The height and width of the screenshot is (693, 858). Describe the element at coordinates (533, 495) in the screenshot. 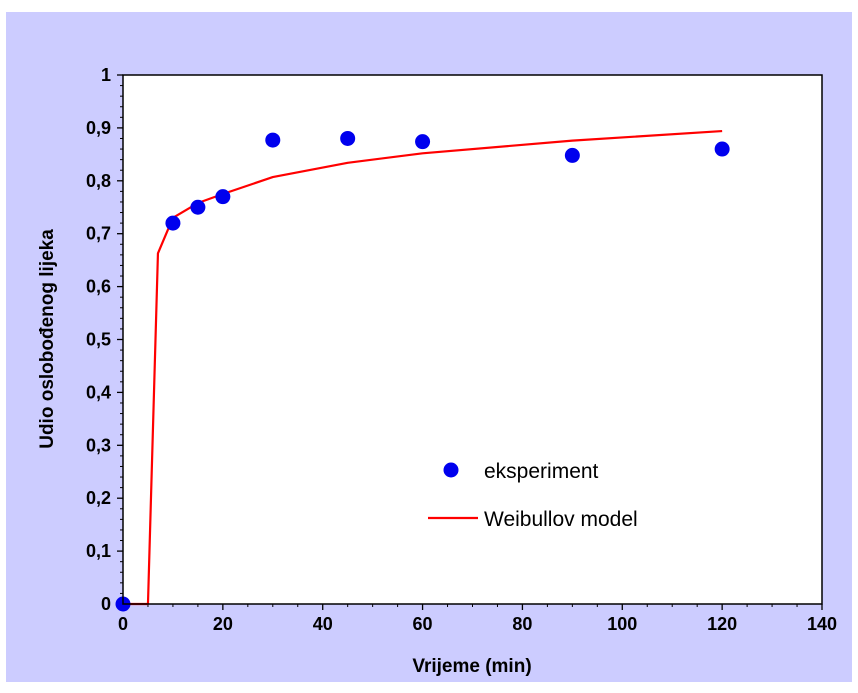

I see `legend: eksperiment Weibullov model` at that location.